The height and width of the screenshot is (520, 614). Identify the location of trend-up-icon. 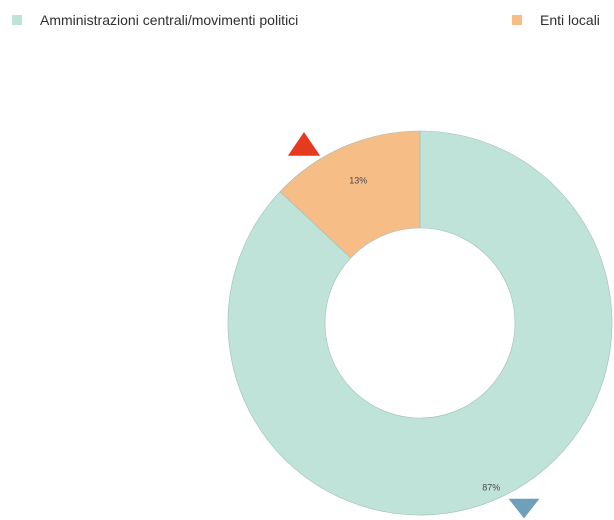
(304, 144).